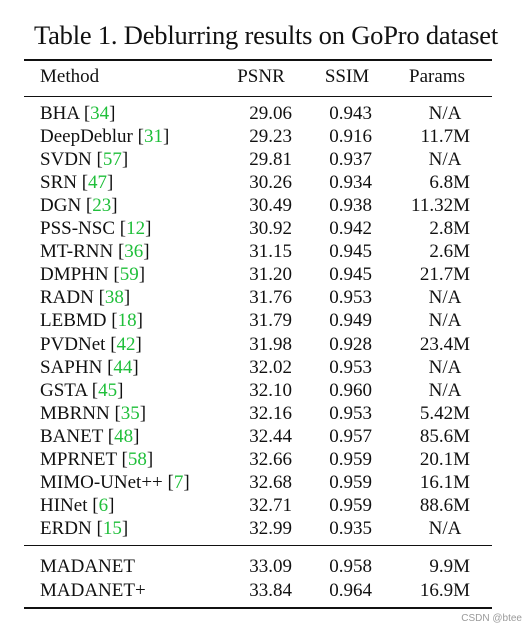  I want to click on params-value: 21.7M, so click(444, 275).